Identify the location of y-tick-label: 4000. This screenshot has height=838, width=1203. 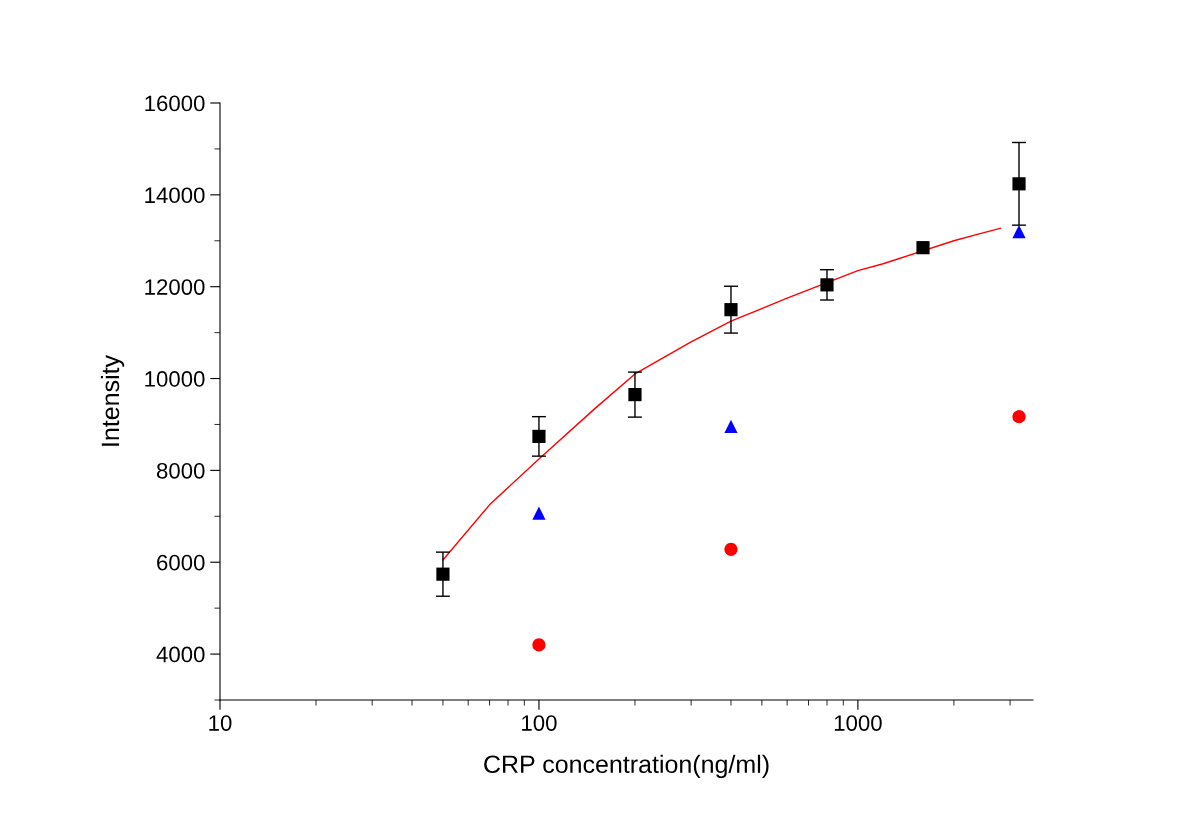
(180, 654).